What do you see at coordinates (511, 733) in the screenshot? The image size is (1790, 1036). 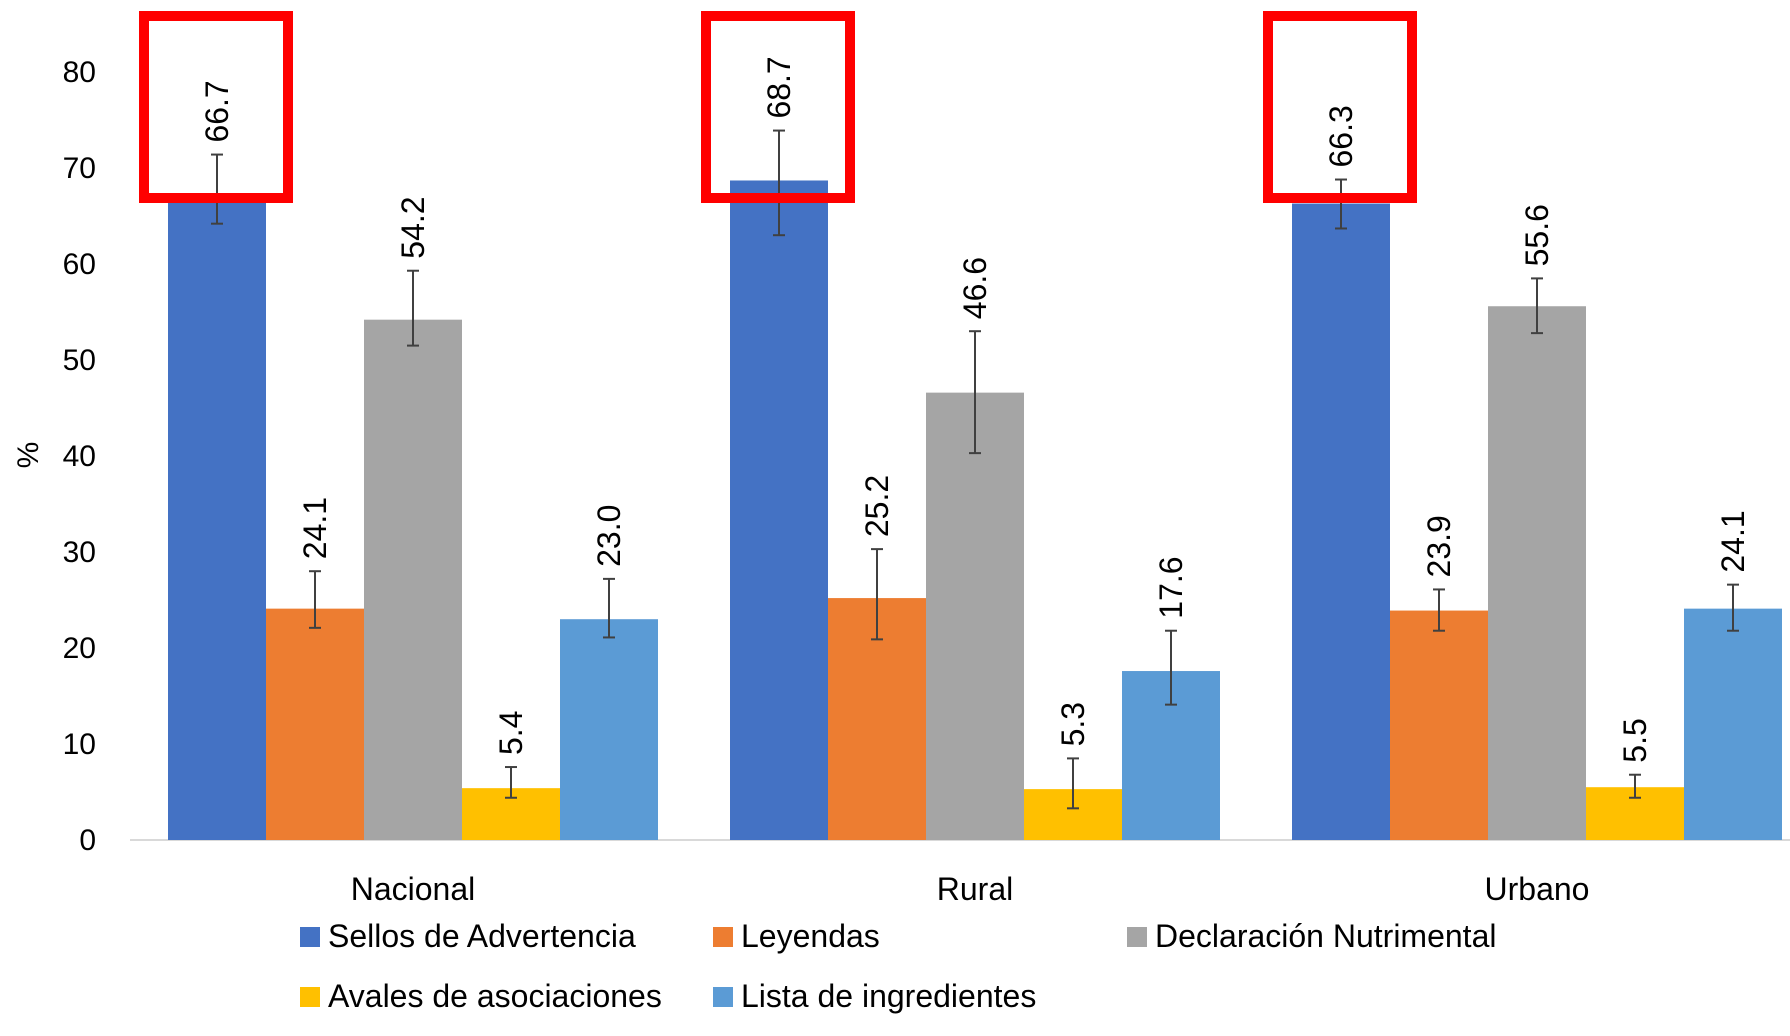 I see `data-label: 5.4` at bounding box center [511, 733].